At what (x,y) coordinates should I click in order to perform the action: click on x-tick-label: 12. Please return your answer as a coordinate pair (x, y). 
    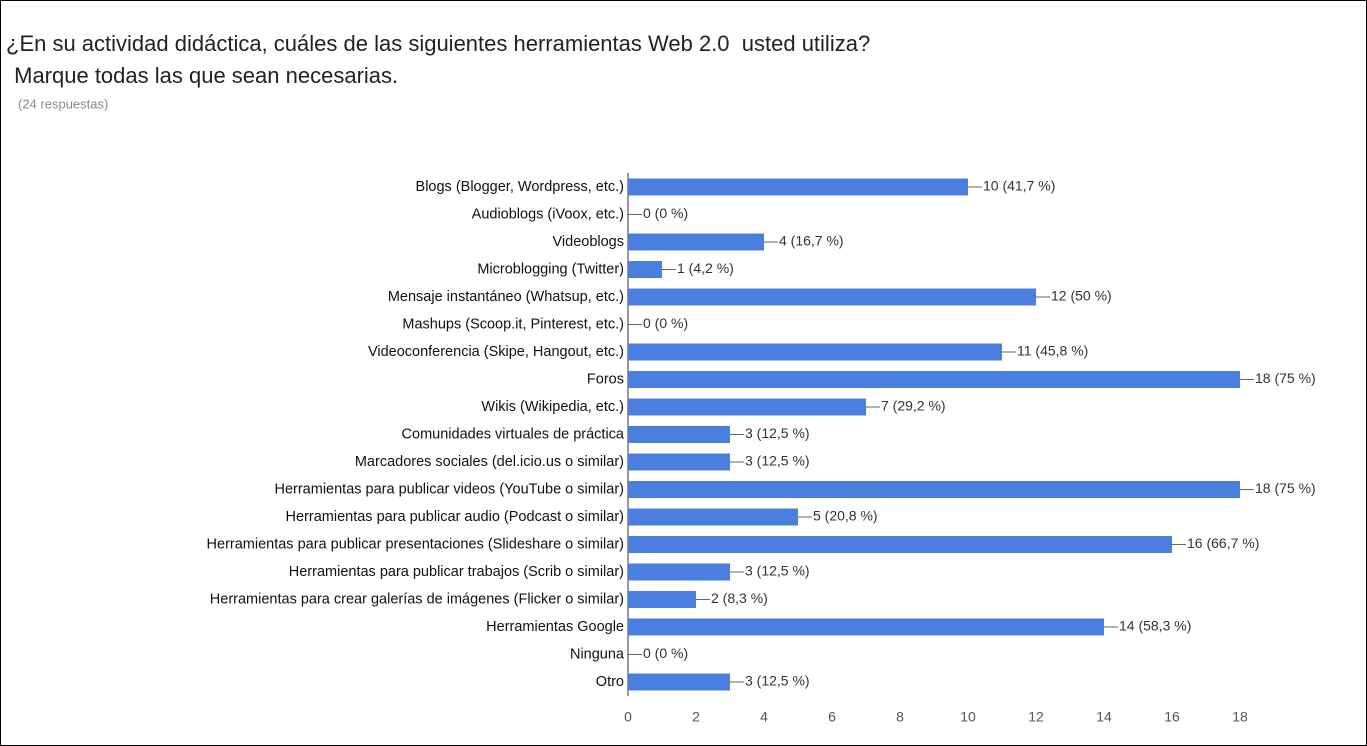
    Looking at the image, I should click on (1036, 717).